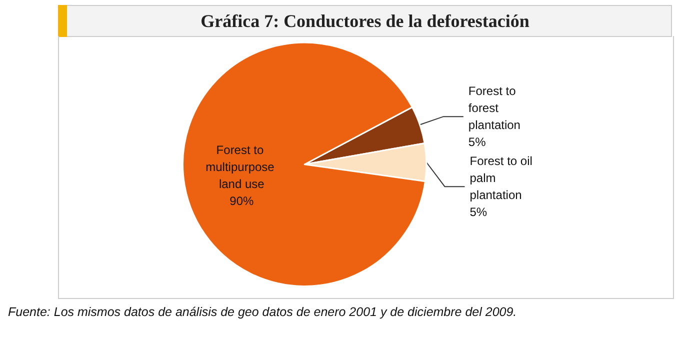 This screenshot has width=694, height=350. What do you see at coordinates (263, 312) in the screenshot?
I see `source-note: Fuente: Los mismos datos de análisis de geo datos de enero 2001 y de diciembre del 2009.` at bounding box center [263, 312].